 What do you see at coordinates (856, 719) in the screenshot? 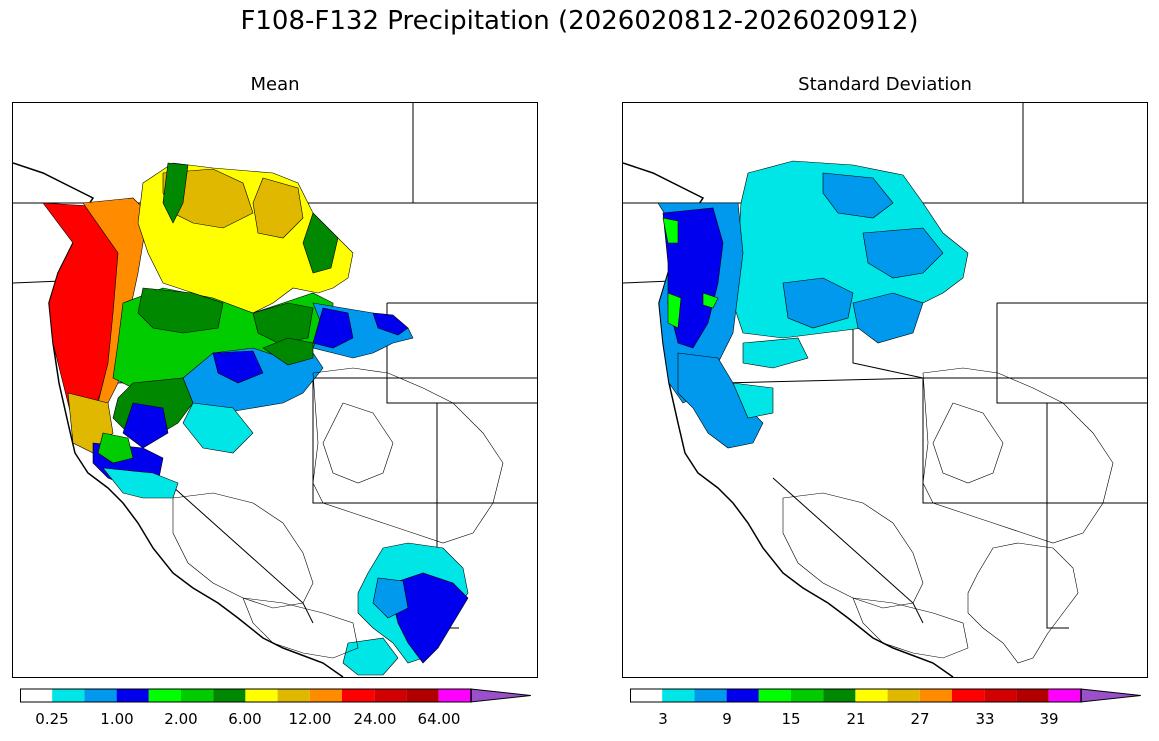
I see `colorbar-tick-label: 21` at bounding box center [856, 719].